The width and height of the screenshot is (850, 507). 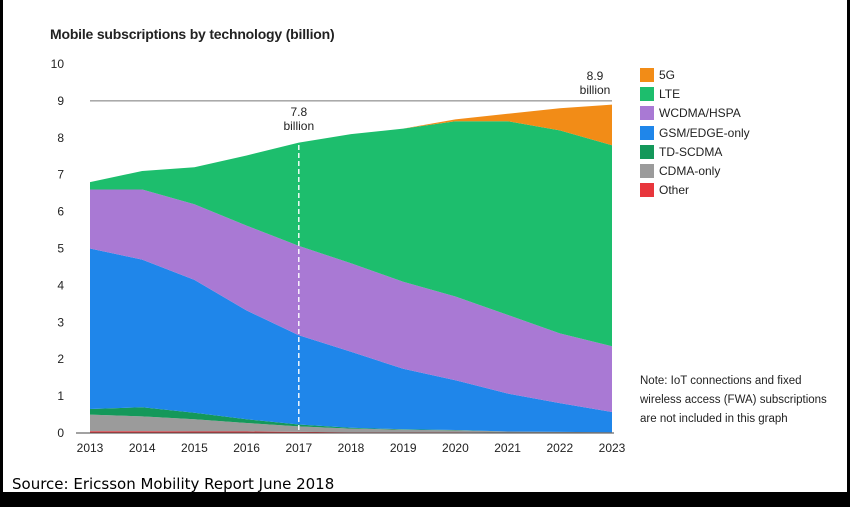 I want to click on x-tick-label: 2014, so click(x=142, y=448).